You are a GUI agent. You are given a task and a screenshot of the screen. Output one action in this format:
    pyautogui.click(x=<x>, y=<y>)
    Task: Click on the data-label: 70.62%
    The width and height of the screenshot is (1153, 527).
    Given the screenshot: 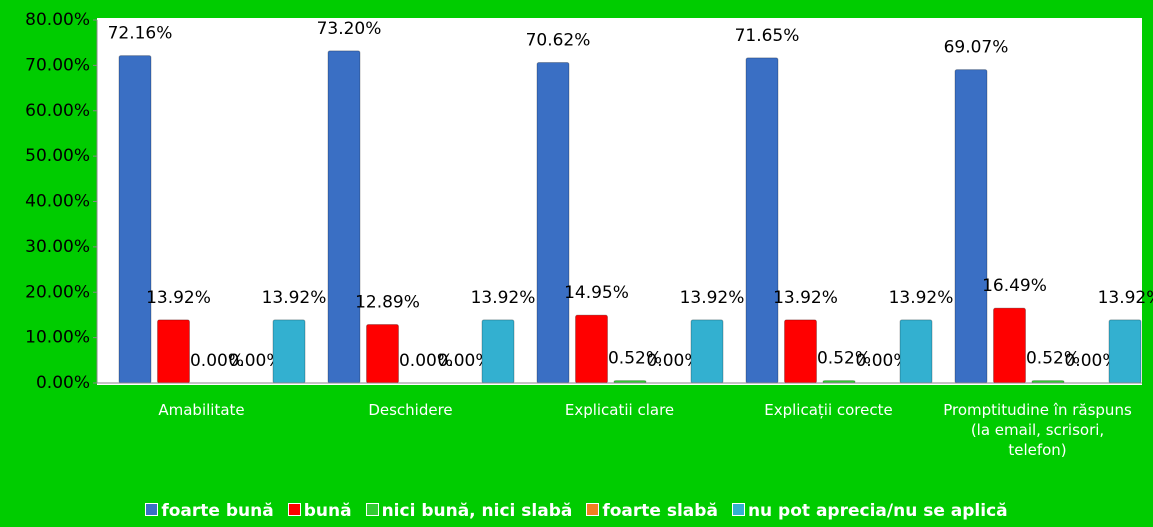 What is the action you would take?
    pyautogui.click(x=558, y=41)
    